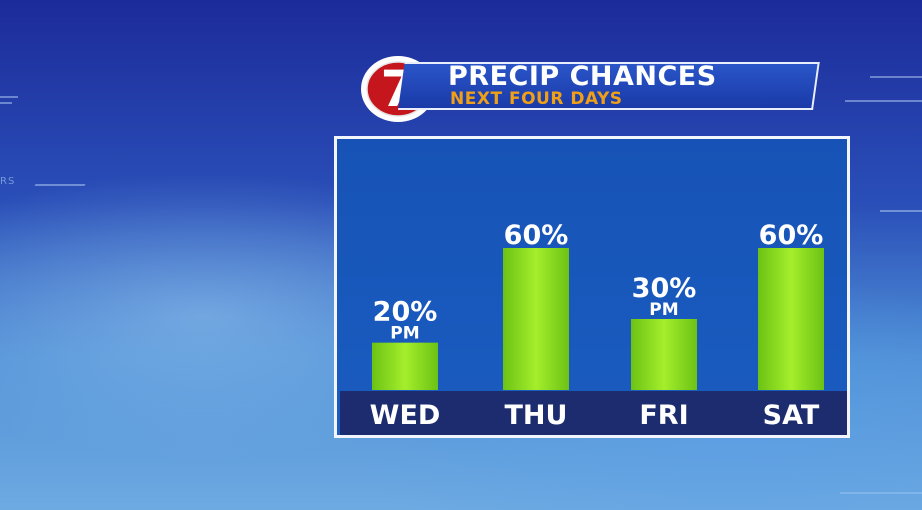 This screenshot has height=510, width=922. Describe the element at coordinates (593, 413) in the screenshot. I see `day-band` at that location.